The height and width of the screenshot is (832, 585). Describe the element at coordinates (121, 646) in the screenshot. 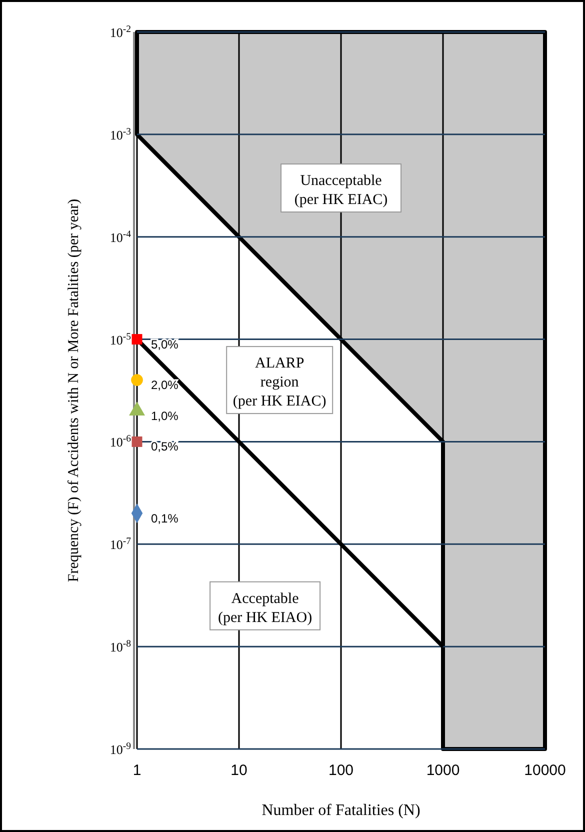

I see `y-tick-label: 10$^{-8}$` at that location.